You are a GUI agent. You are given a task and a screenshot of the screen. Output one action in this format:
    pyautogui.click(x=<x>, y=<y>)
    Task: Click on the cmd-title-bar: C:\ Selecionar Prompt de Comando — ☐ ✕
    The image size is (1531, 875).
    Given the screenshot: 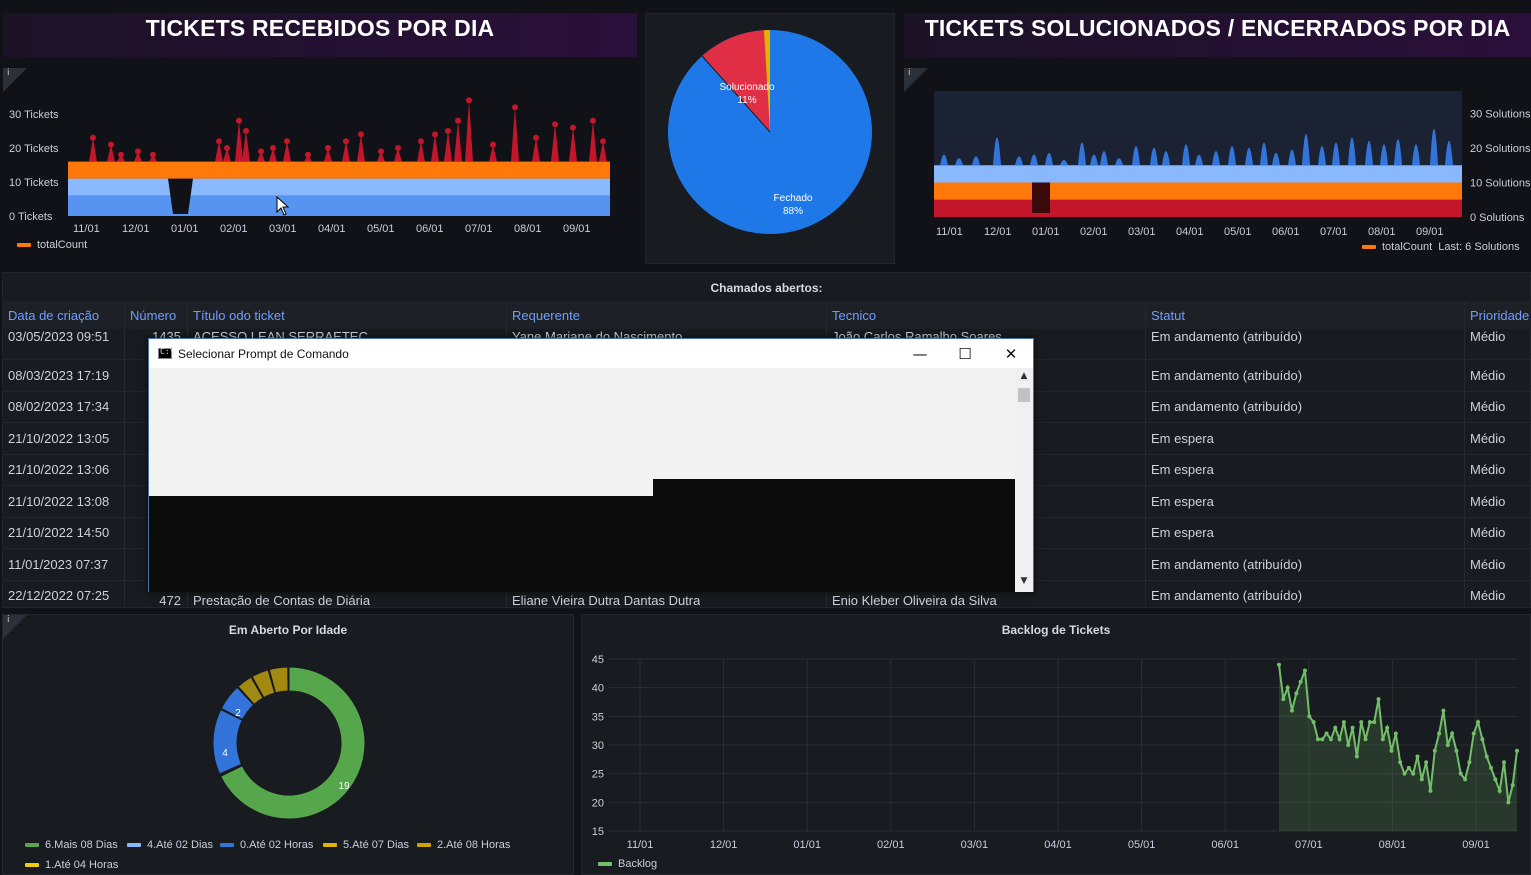 What is the action you would take?
    pyautogui.click(x=591, y=353)
    